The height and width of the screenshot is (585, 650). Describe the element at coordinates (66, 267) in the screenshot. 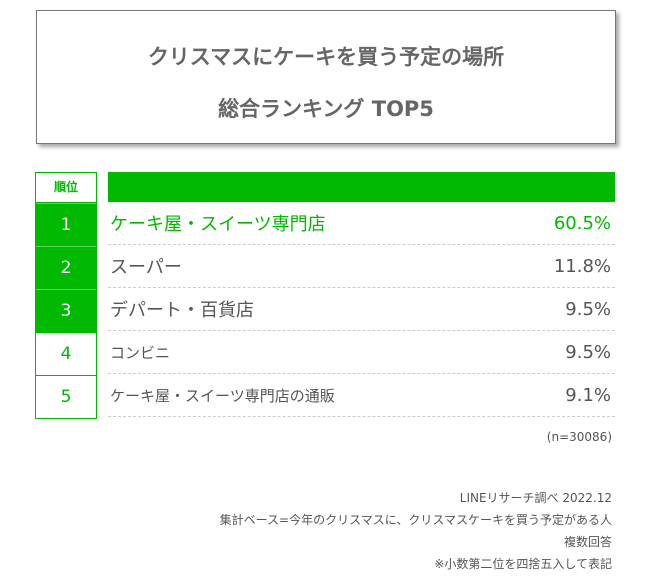

I see `rank-cell: 2` at that location.